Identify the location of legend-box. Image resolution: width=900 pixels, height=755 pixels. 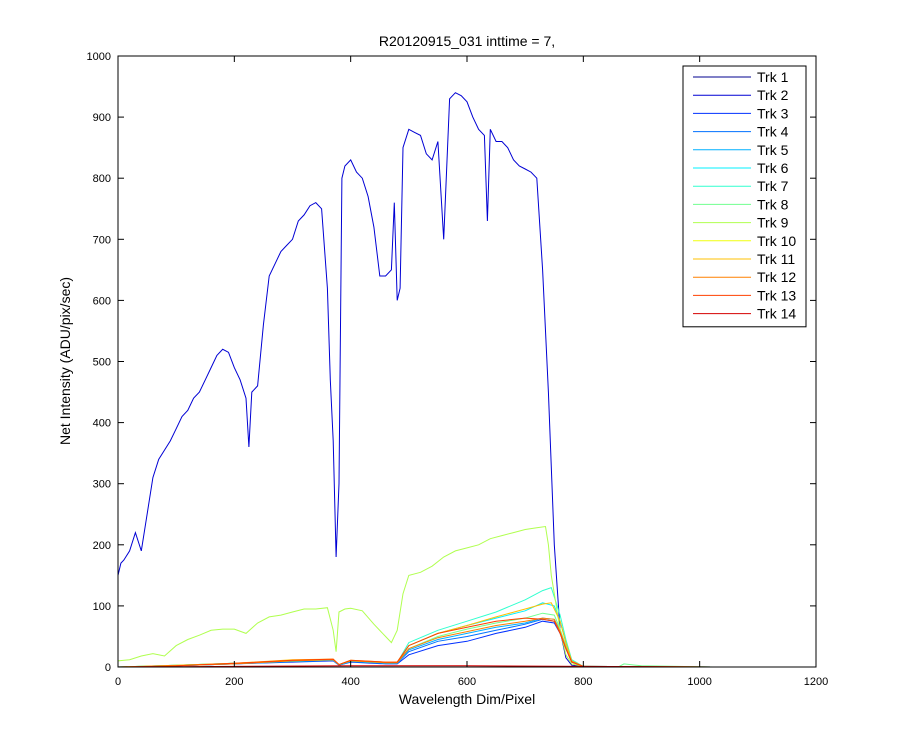
(744, 196).